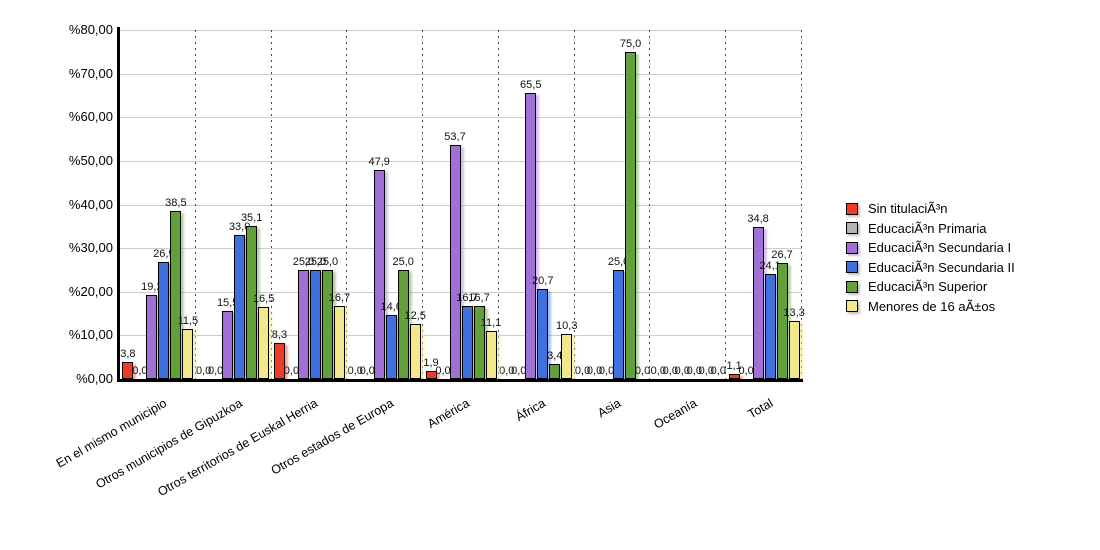 Image resolution: width=1100 pixels, height=550 pixels. I want to click on legend-item: EducaciÃ³n Primaria, so click(930, 229).